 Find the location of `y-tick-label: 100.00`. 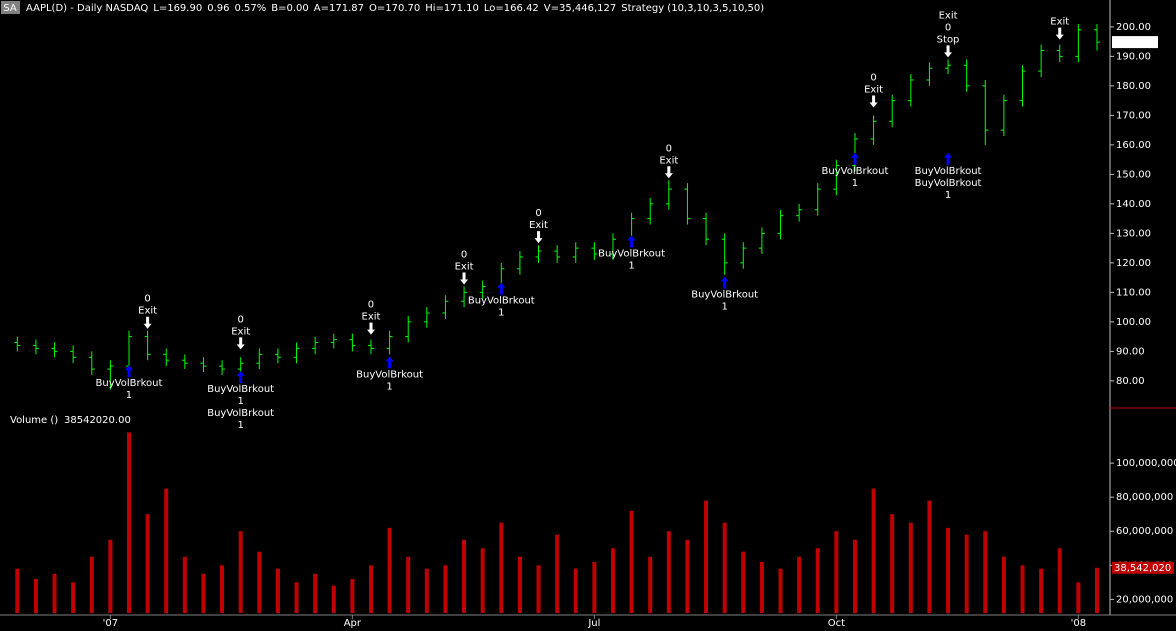

y-tick-label: 100.00 is located at coordinates (1133, 322).